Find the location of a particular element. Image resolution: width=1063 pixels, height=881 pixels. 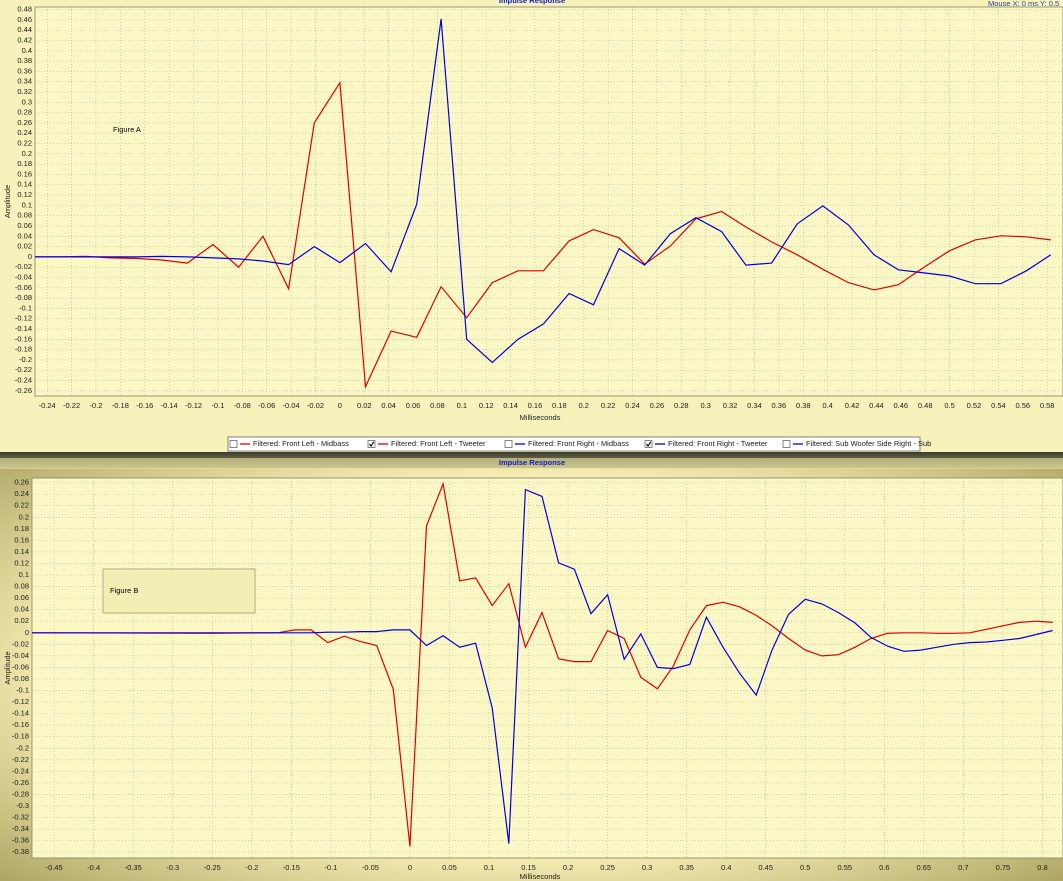

legend-label: Filtered: Front Left - Tweeter is located at coordinates (438, 443).